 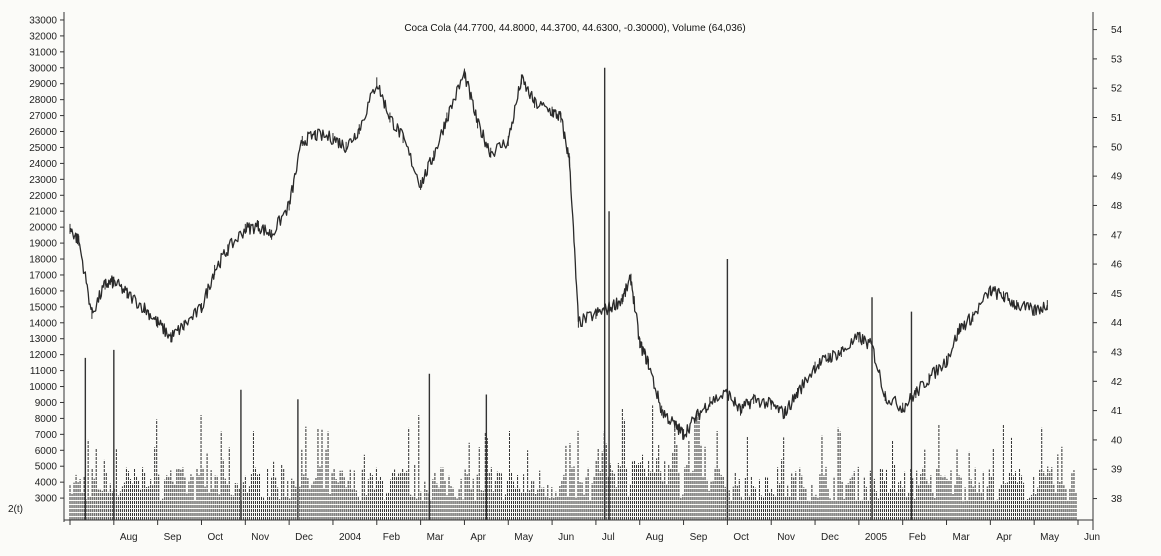 I want to click on right-tick-label: 46, so click(x=1117, y=265).